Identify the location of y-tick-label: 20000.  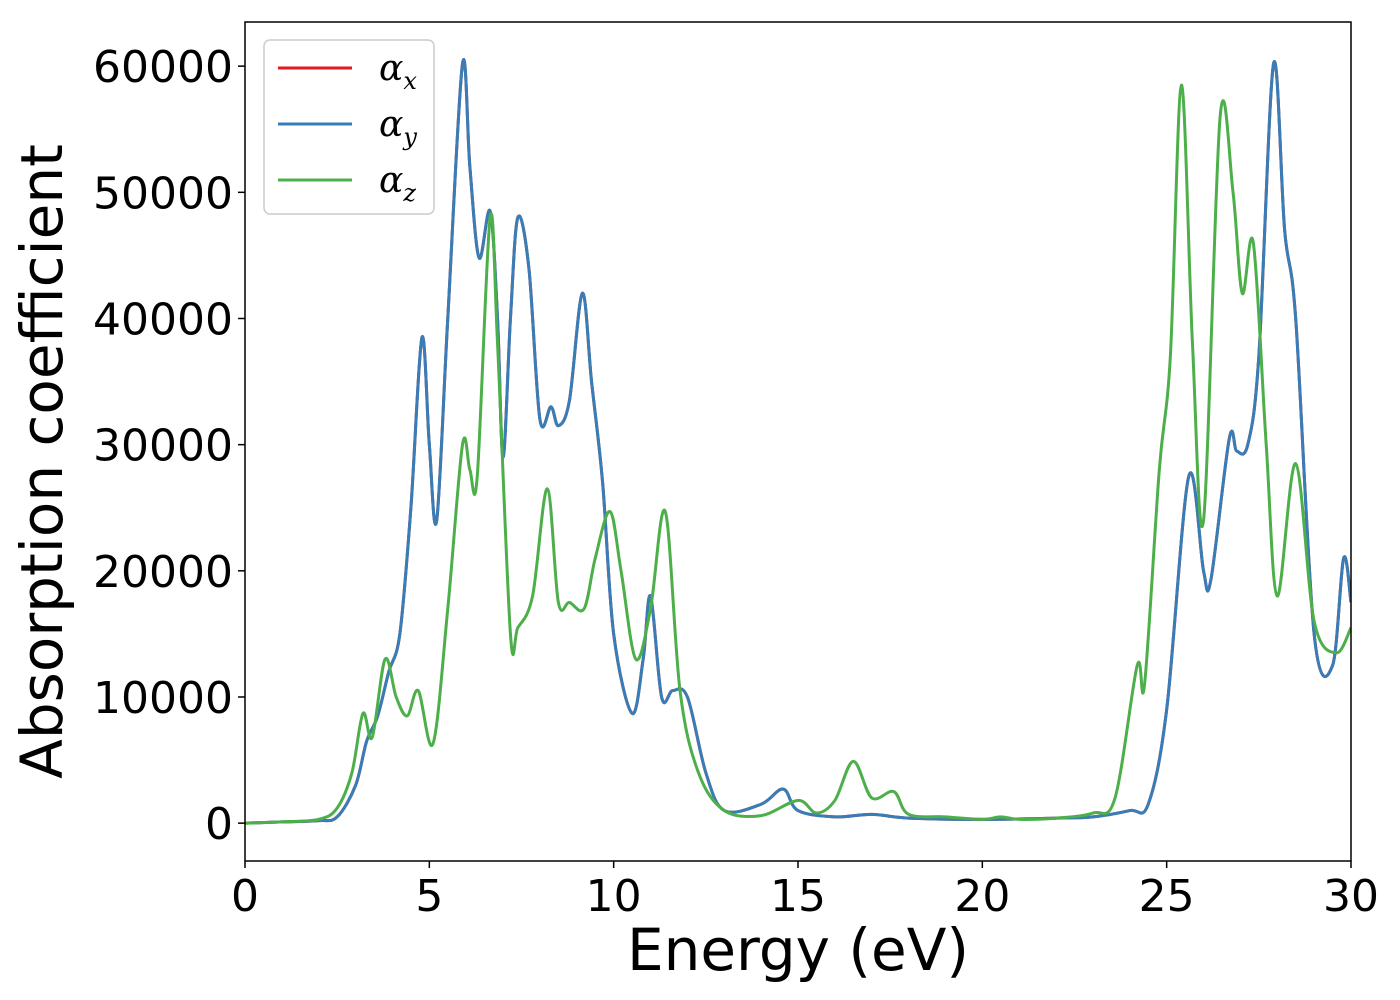
(163, 572).